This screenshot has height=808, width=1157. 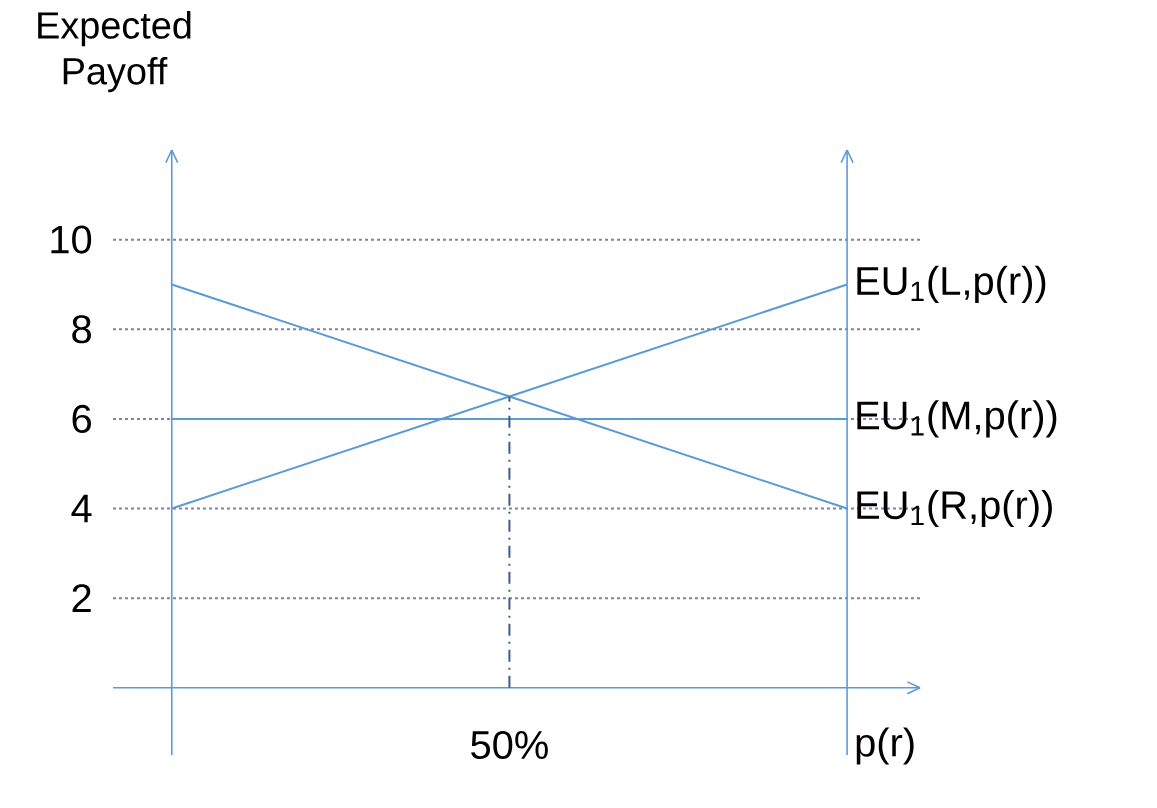 I want to click on y-axis-title: Expected Payoff, so click(x=114, y=52).